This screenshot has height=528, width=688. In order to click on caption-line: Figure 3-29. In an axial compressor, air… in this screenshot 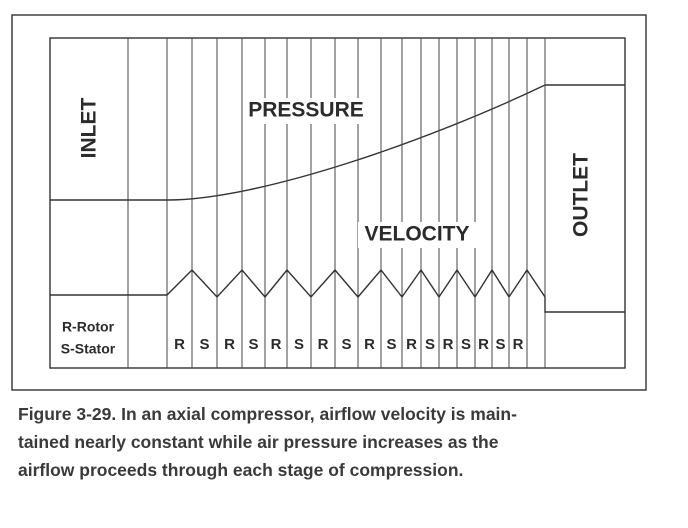, I will do `click(267, 414)`.